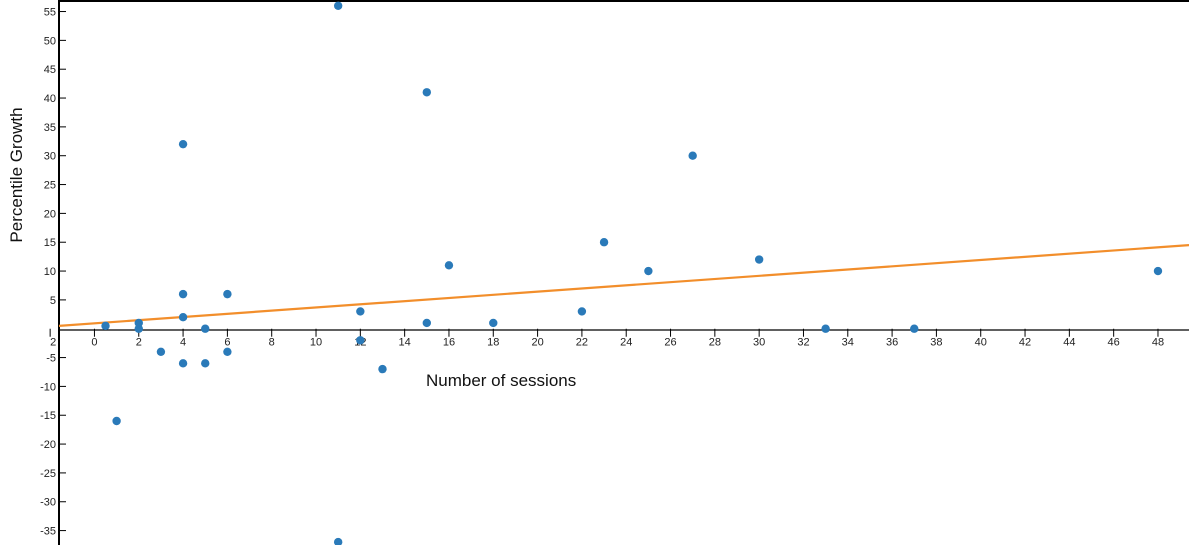 The width and height of the screenshot is (1189, 545). Describe the element at coordinates (803, 343) in the screenshot. I see `x-tick-label: 32` at that location.